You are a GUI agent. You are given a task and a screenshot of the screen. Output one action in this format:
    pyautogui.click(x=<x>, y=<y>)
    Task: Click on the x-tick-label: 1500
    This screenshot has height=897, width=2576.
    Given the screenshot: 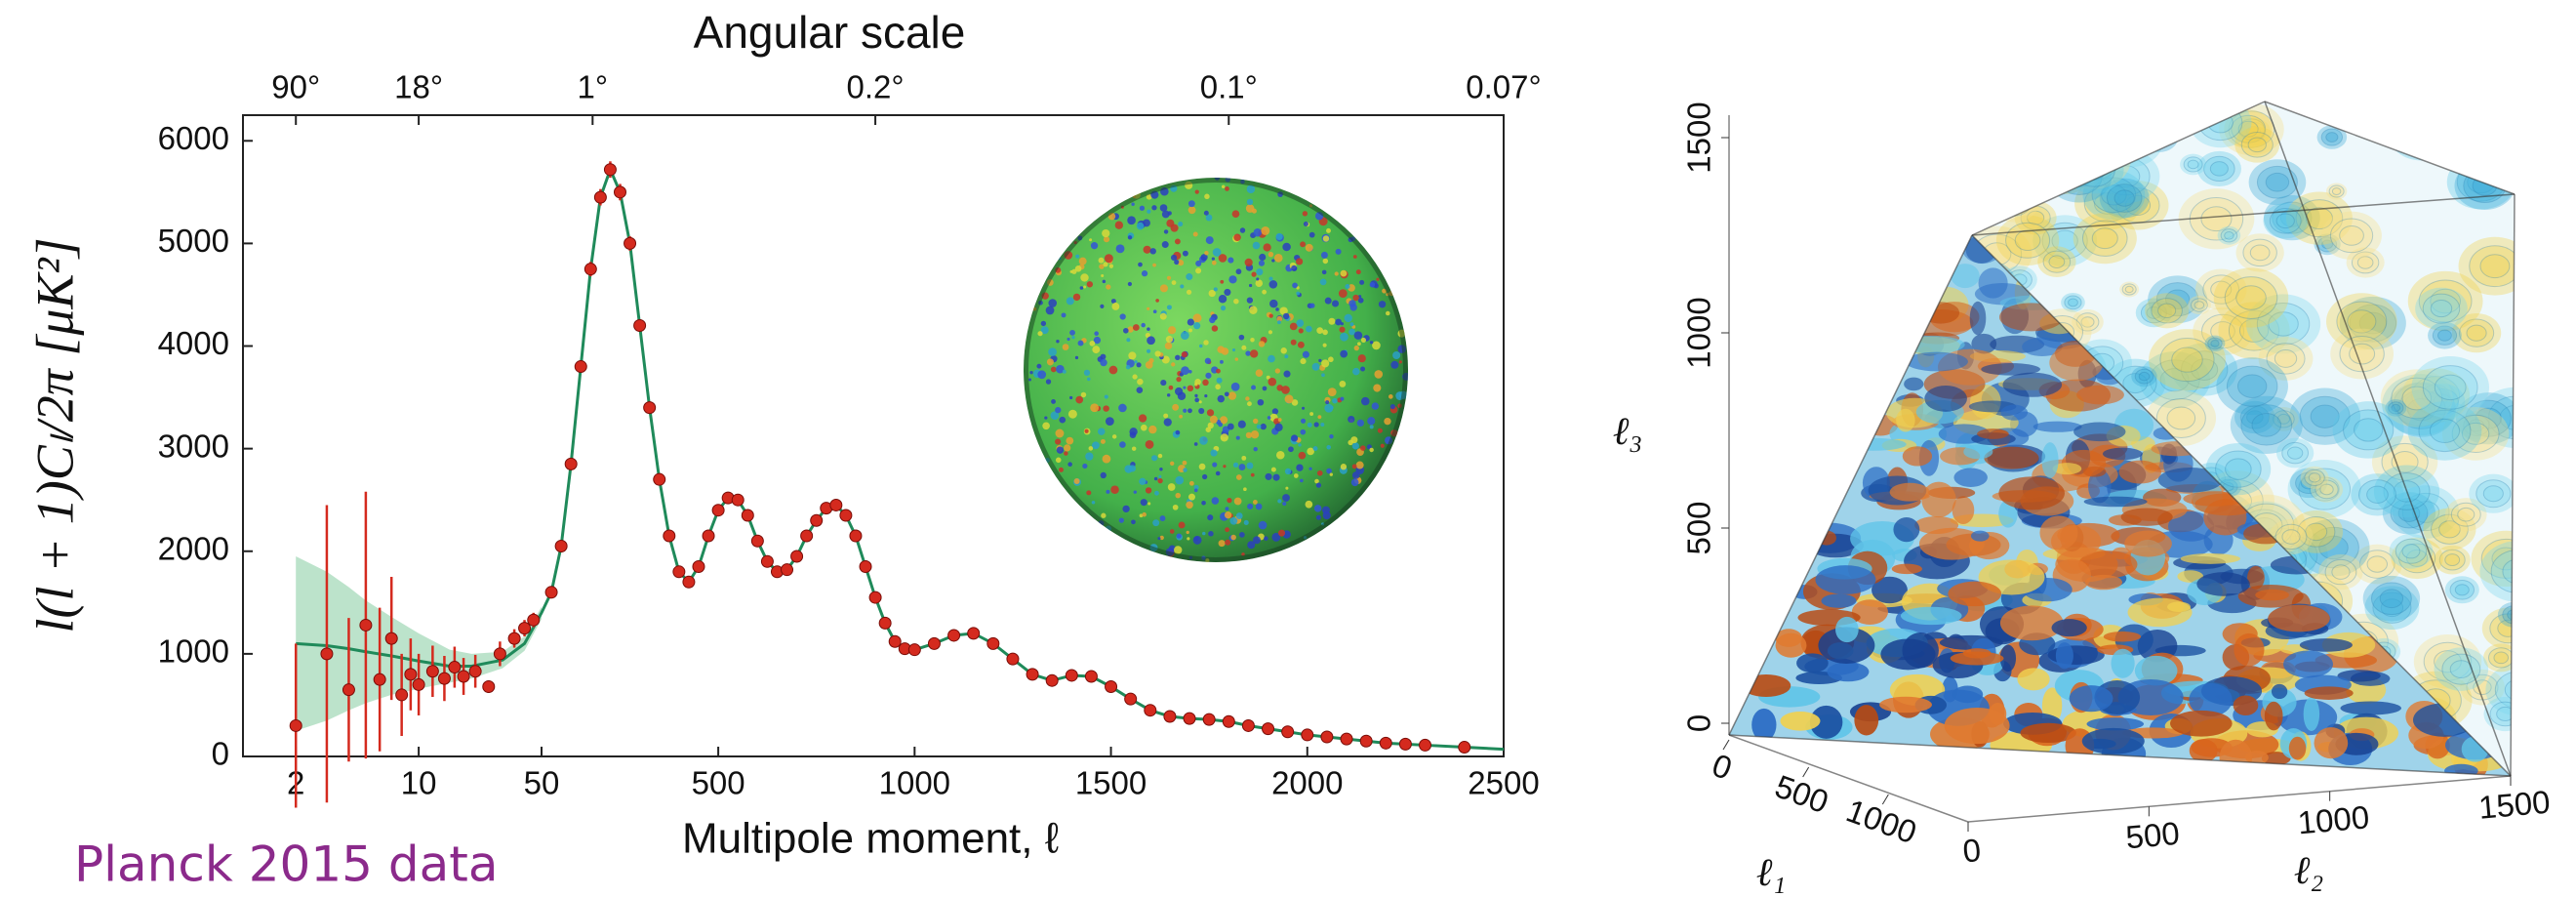 What is the action you would take?
    pyautogui.click(x=1111, y=783)
    